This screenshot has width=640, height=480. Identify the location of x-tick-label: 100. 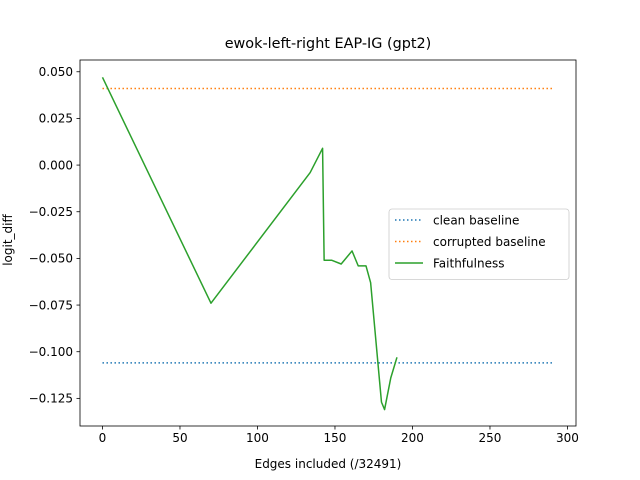
(257, 438).